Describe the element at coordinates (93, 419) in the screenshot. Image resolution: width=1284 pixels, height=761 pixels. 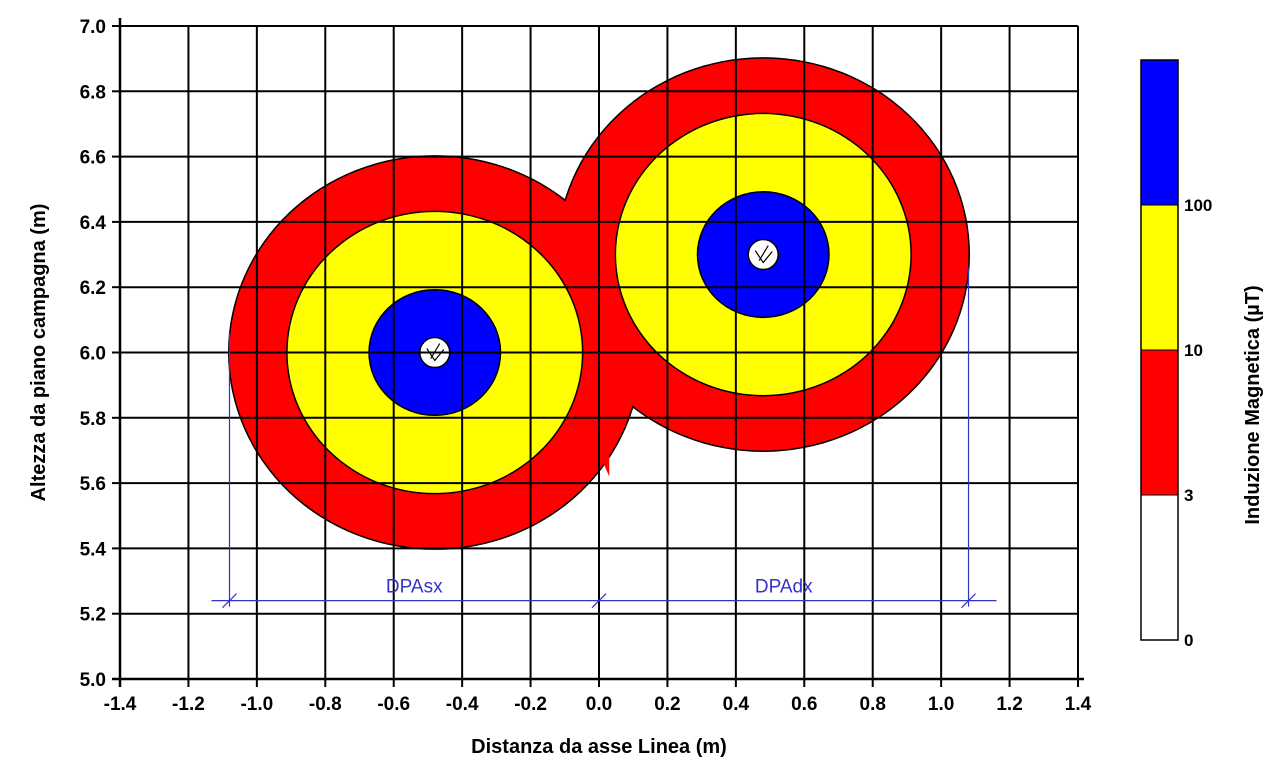
I see `y-tick-label-5: 5.8` at that location.